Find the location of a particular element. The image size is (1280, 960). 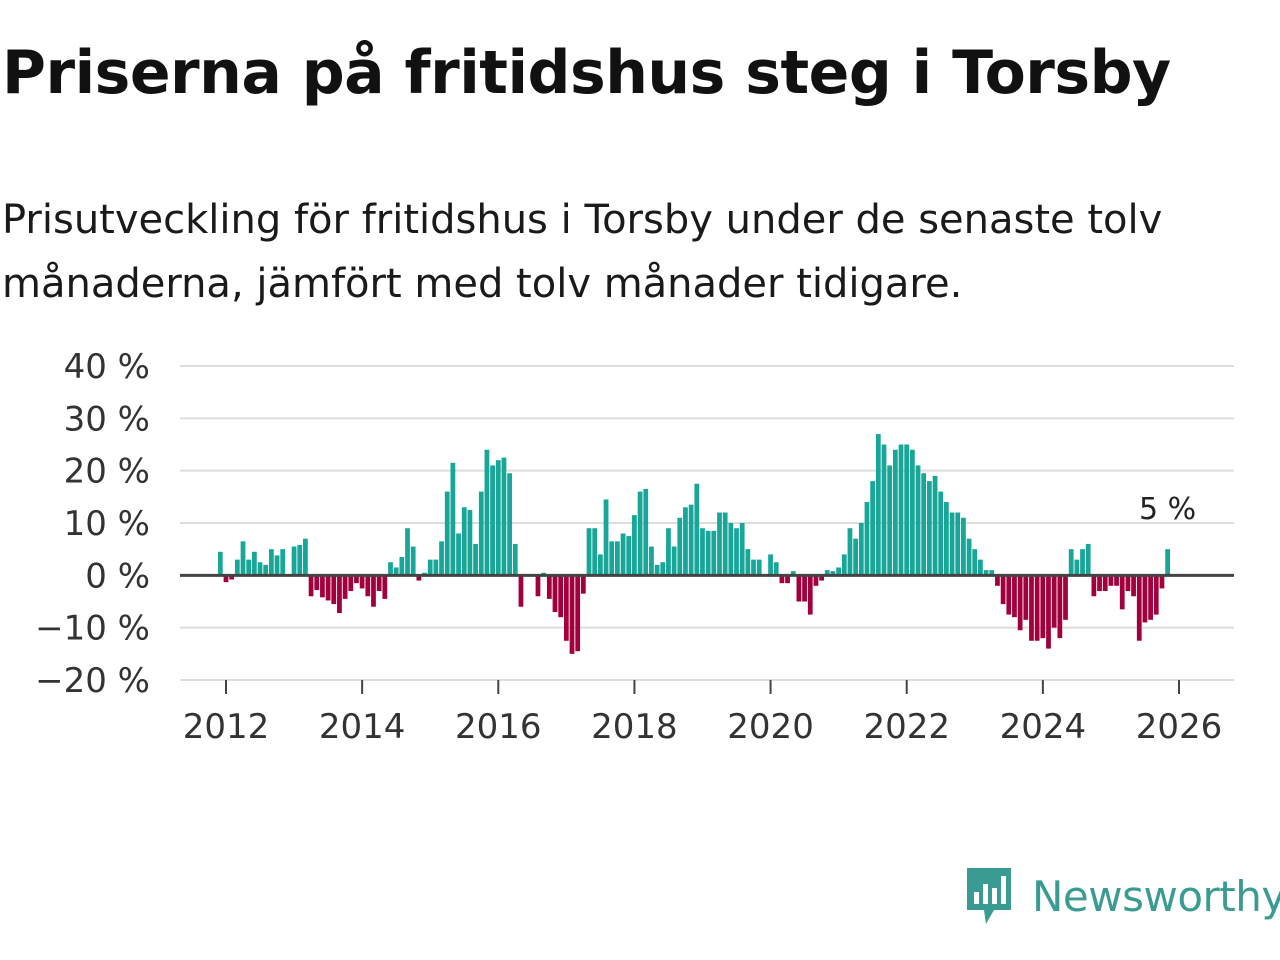

y-tick-label: 40 % is located at coordinates (107, 367).